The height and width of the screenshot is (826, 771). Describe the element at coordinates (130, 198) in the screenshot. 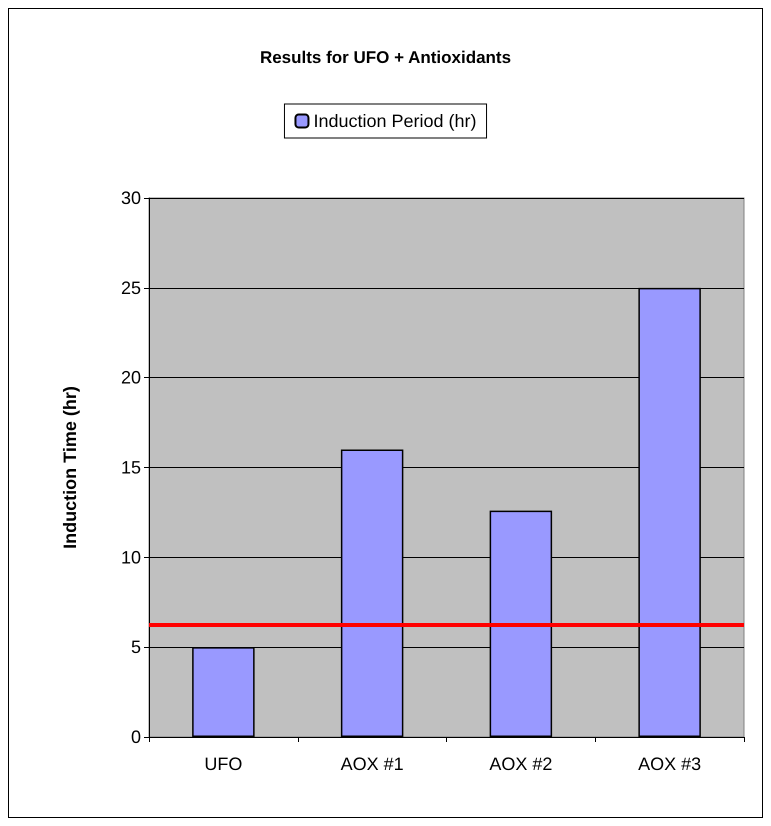

I see `y-tick-label: 30` at that location.